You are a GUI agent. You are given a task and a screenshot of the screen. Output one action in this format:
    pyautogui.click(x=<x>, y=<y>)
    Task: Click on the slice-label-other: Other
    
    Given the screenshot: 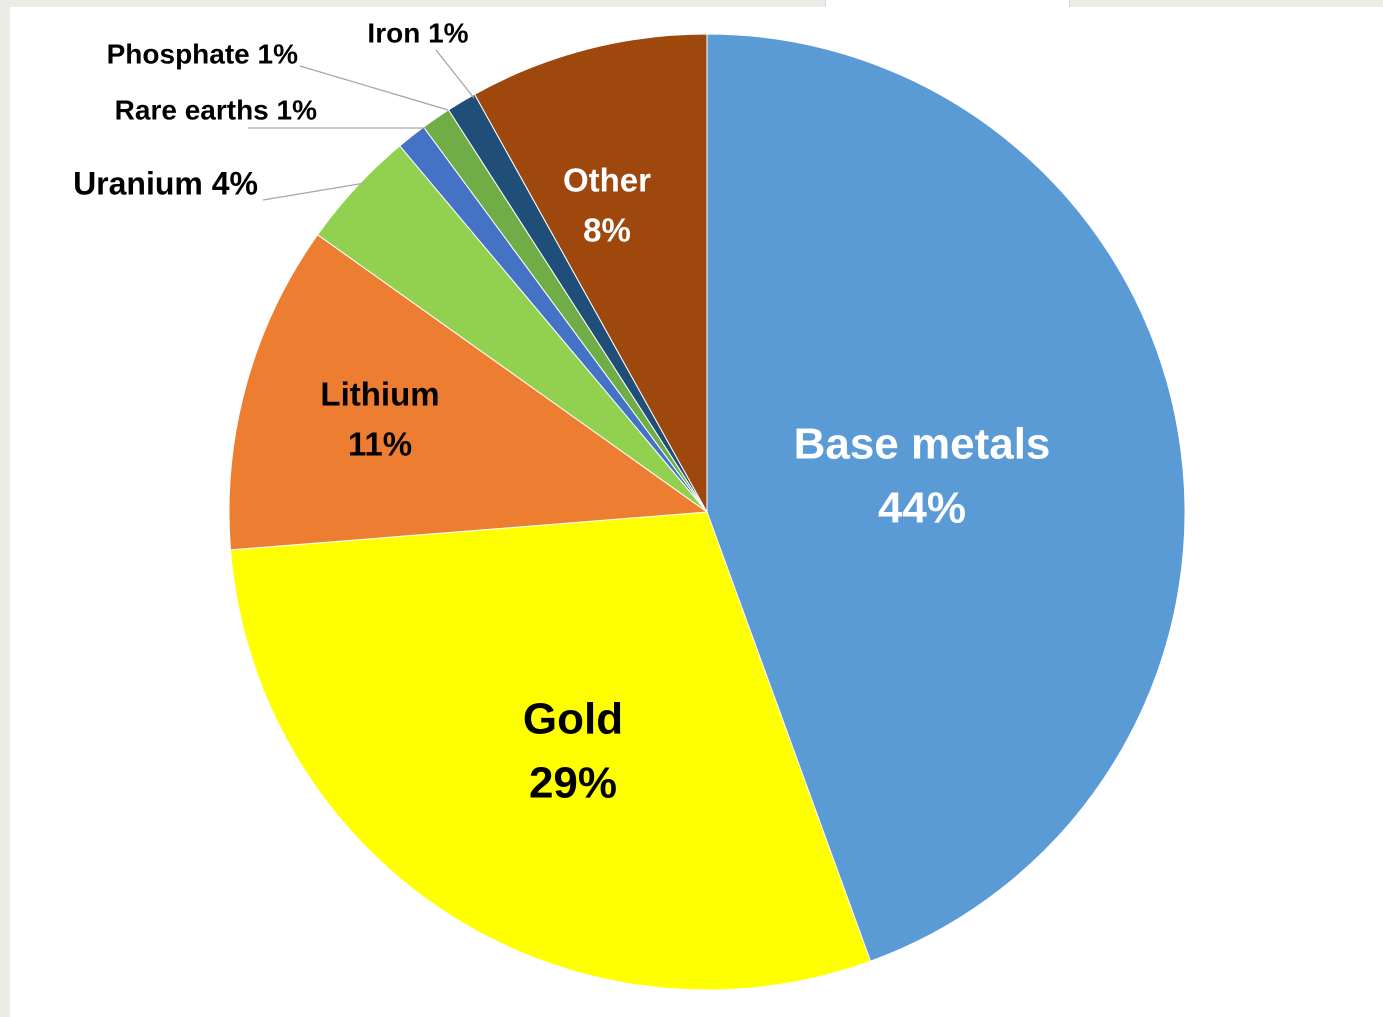 What is the action you would take?
    pyautogui.click(x=607, y=180)
    